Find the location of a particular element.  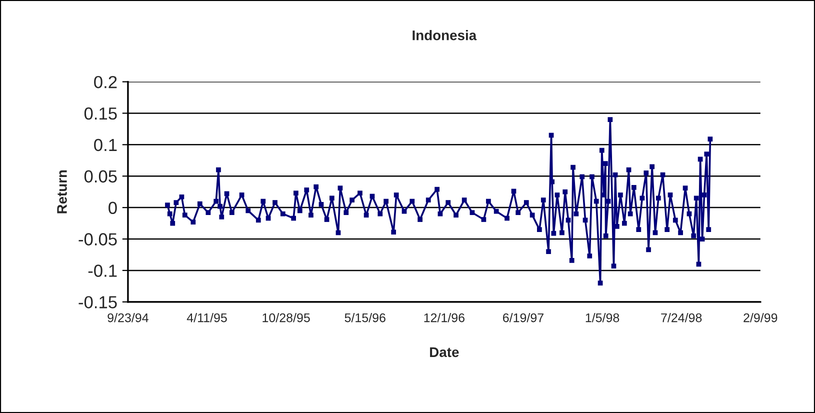

y-axis-title: Return is located at coordinates (62, 192).